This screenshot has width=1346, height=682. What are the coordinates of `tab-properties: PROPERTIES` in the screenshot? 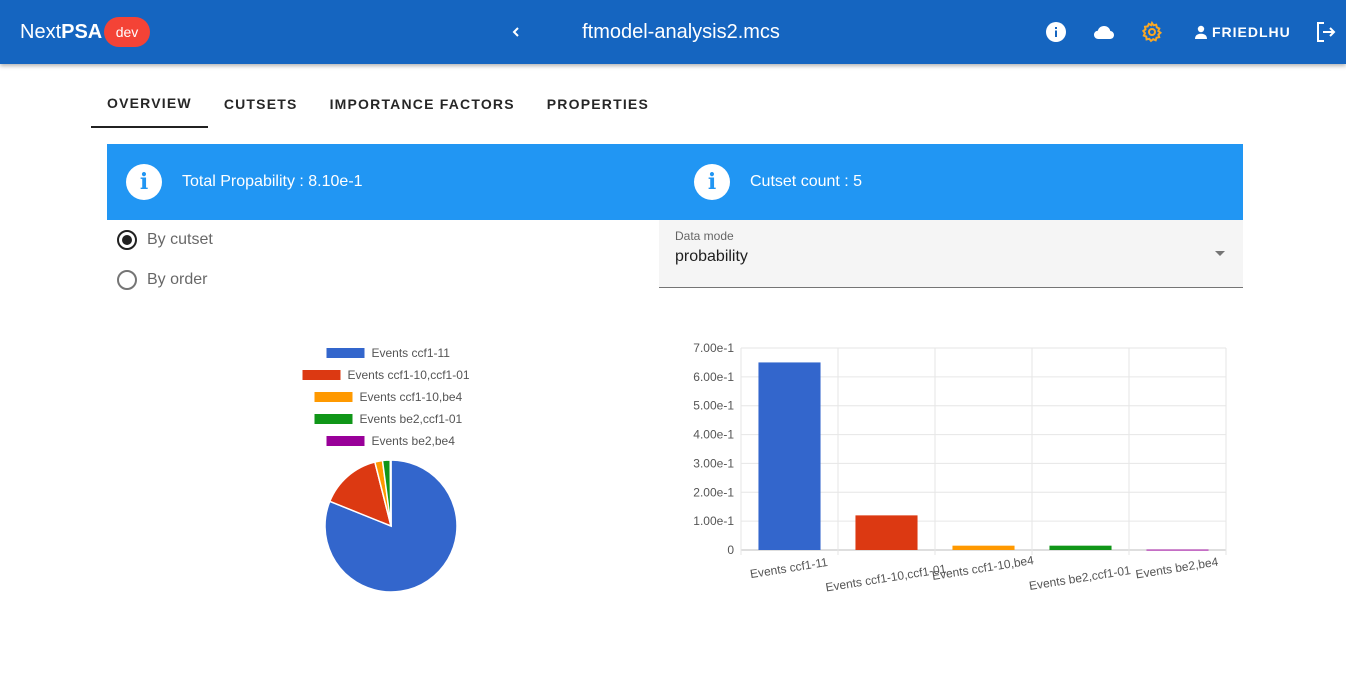 It's located at (598, 104).